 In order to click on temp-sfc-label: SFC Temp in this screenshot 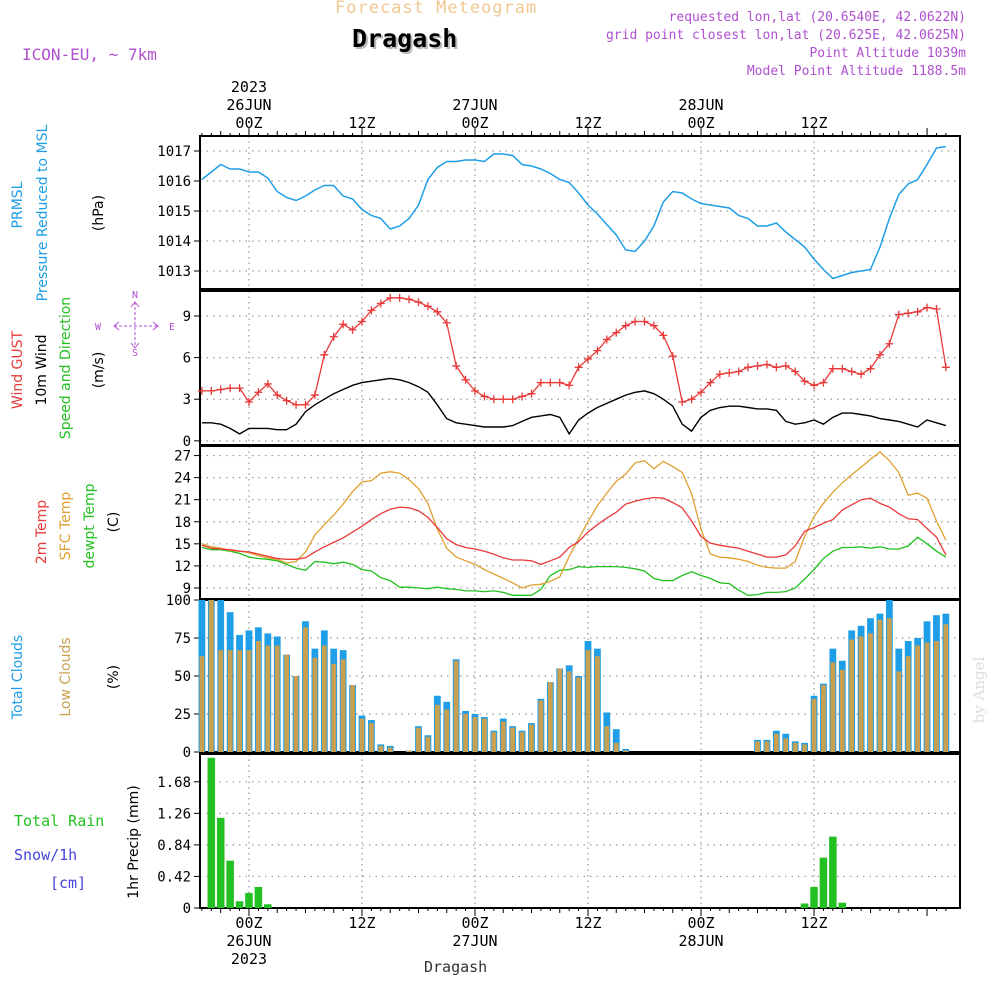, I will do `click(66, 526)`.